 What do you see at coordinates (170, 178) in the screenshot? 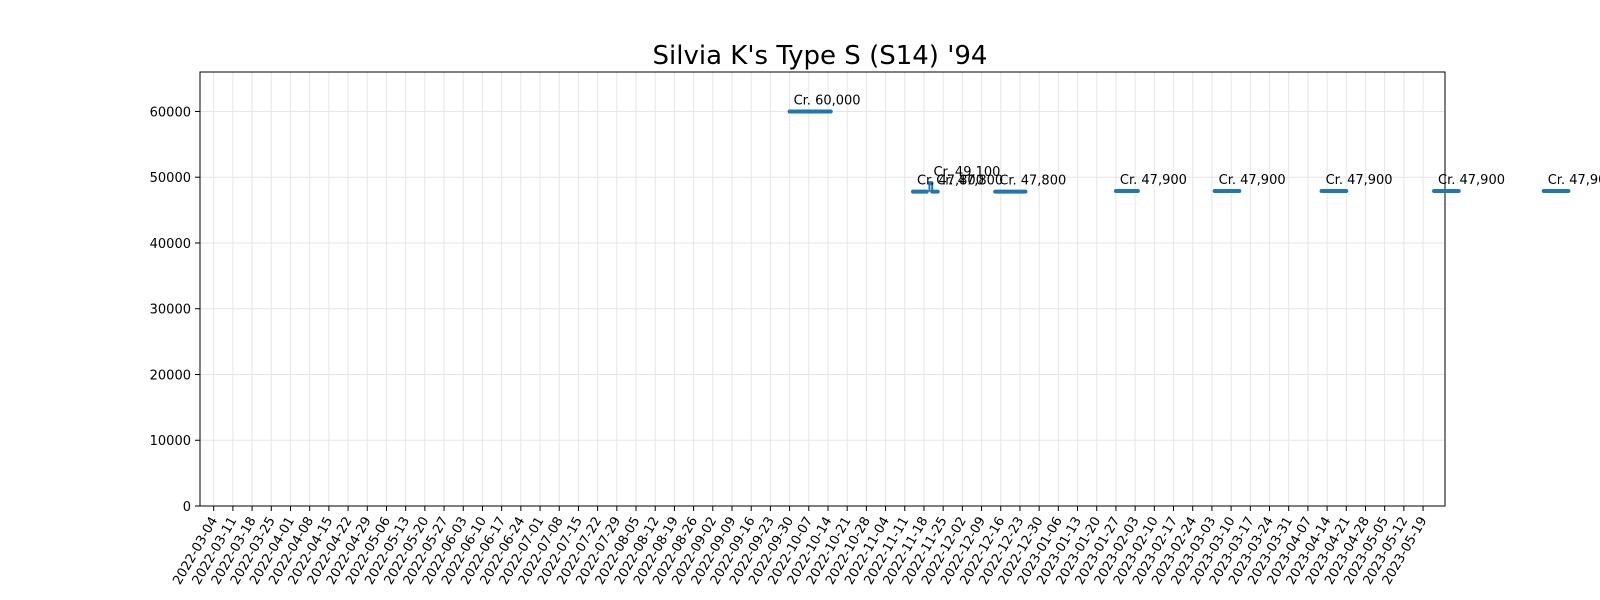
I see `y-tick-label: 50000` at bounding box center [170, 178].